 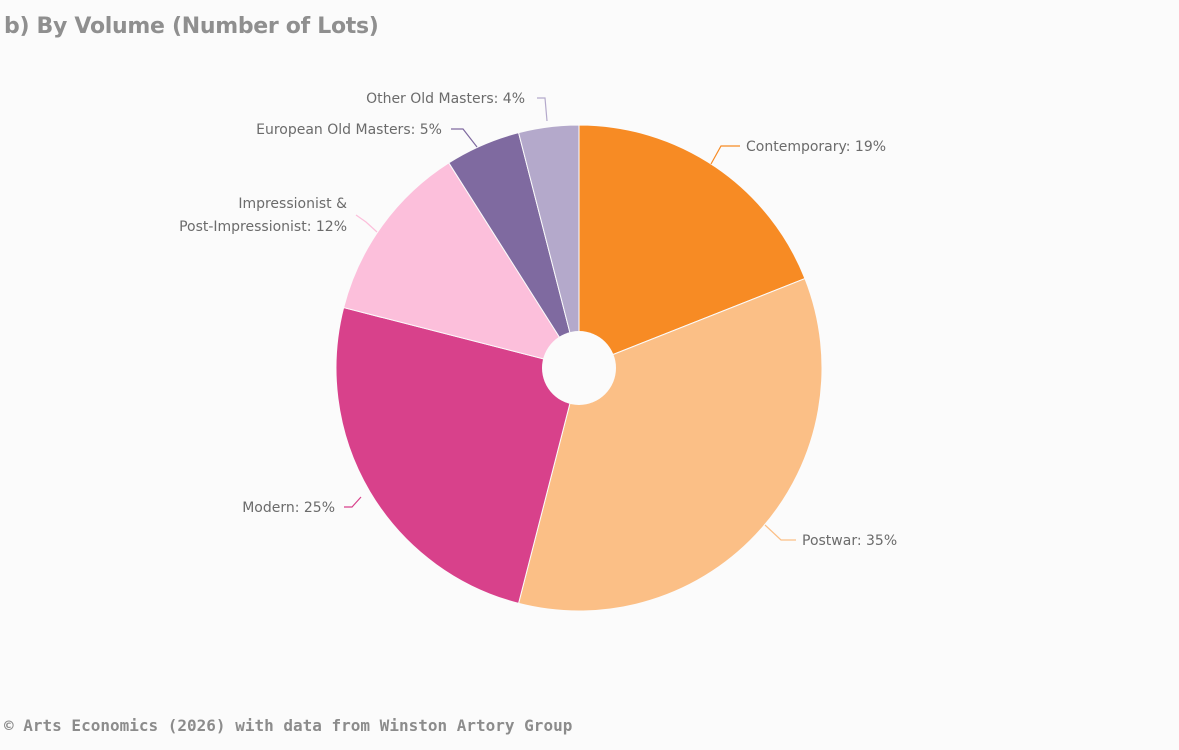 What do you see at coordinates (349, 130) in the screenshot?
I see `slice-label-5: European Old Masters: 5%` at bounding box center [349, 130].